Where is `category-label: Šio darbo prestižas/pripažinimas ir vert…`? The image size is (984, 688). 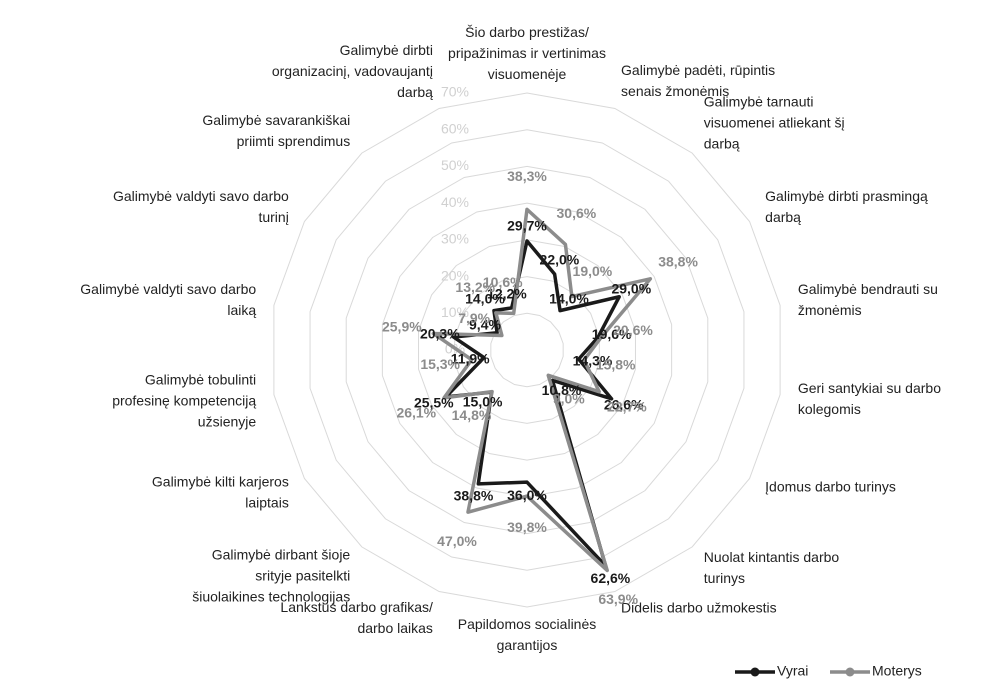
category-label: Šio darbo prestižas/pripažinimas ir vert… is located at coordinates (527, 53).